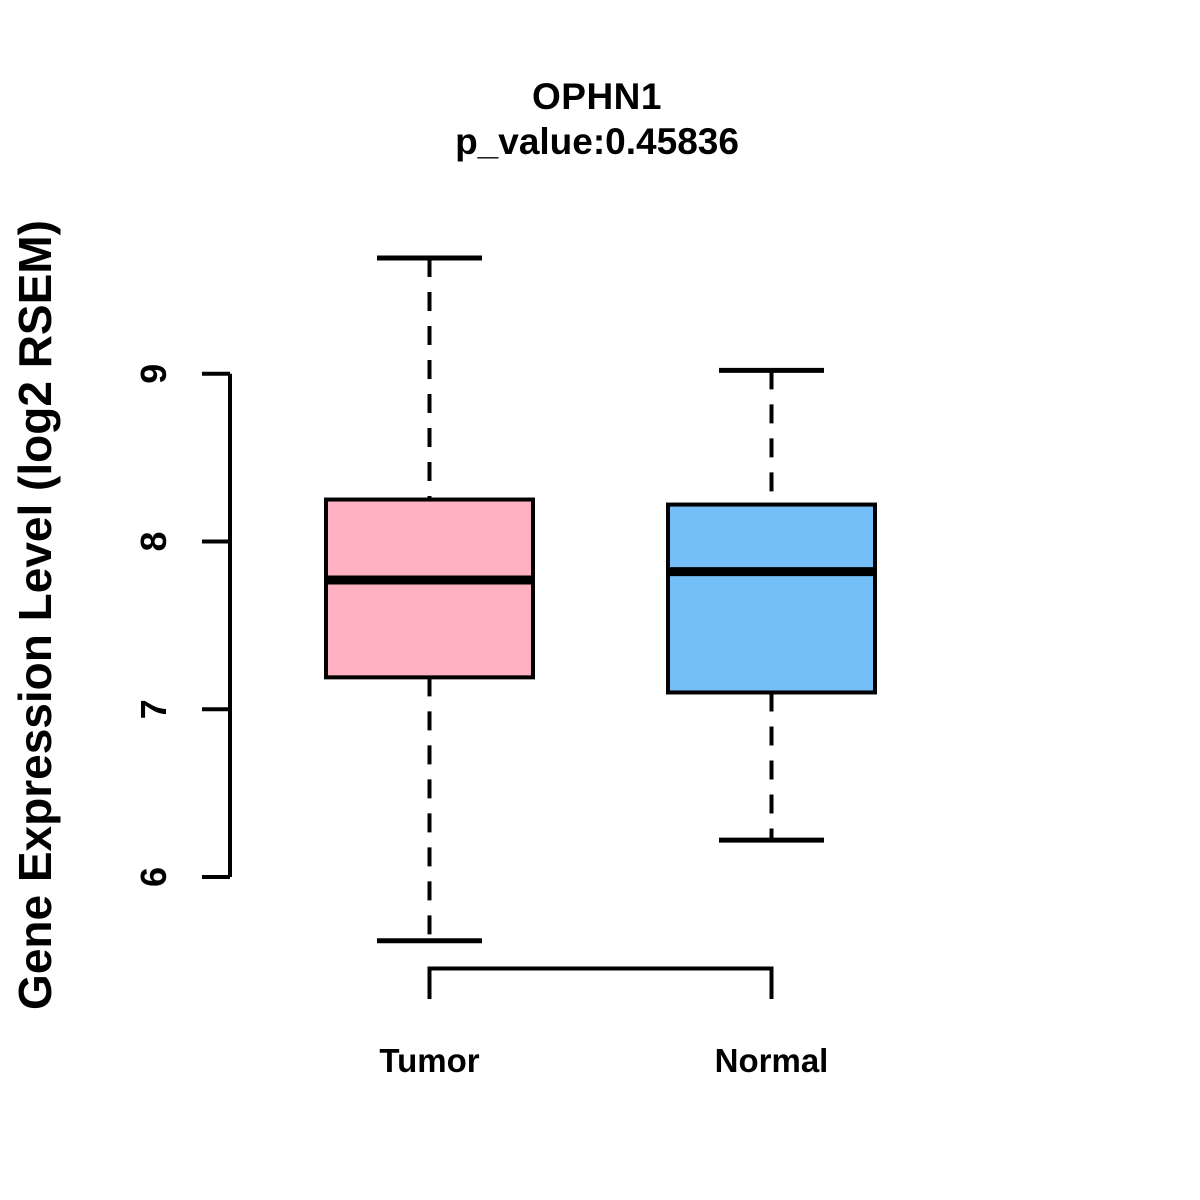 This screenshot has height=1200, width=1200. Describe the element at coordinates (153, 877) in the screenshot. I see `y-axis-tick-label: 6` at that location.